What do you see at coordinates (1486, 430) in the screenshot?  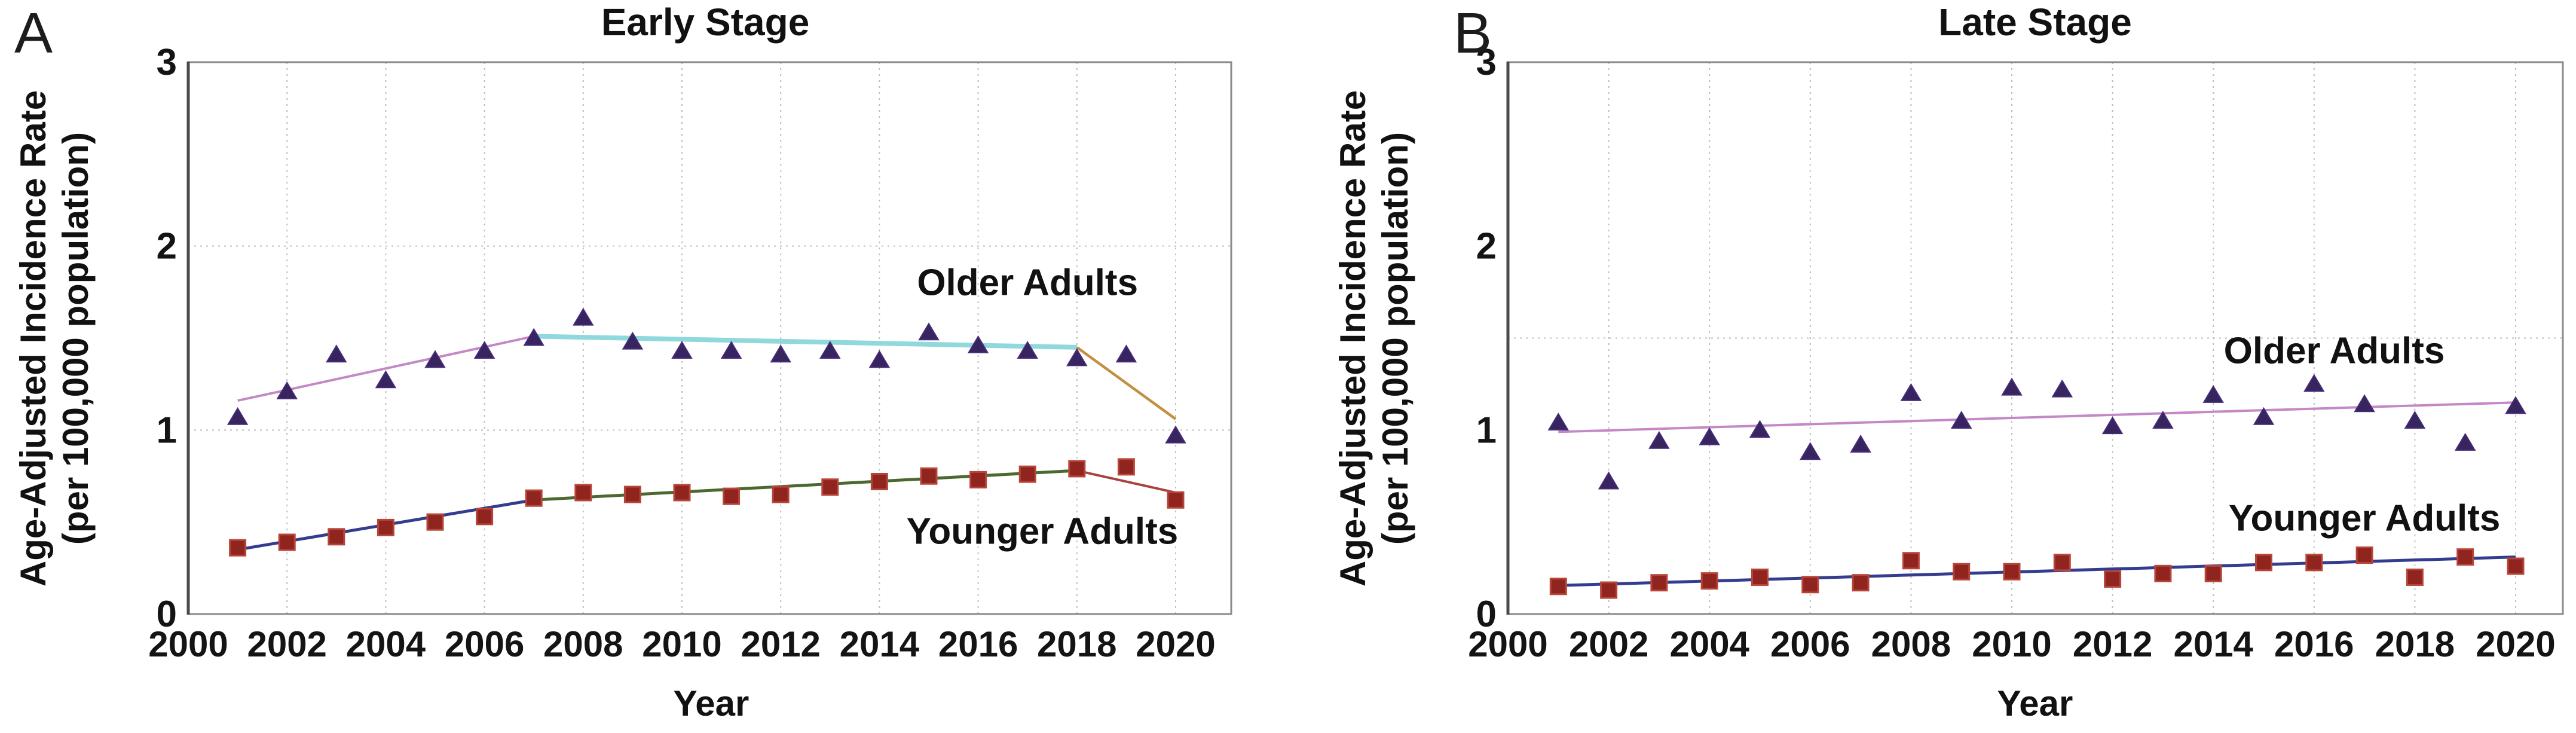 I see `y-tick-label: 1` at bounding box center [1486, 430].